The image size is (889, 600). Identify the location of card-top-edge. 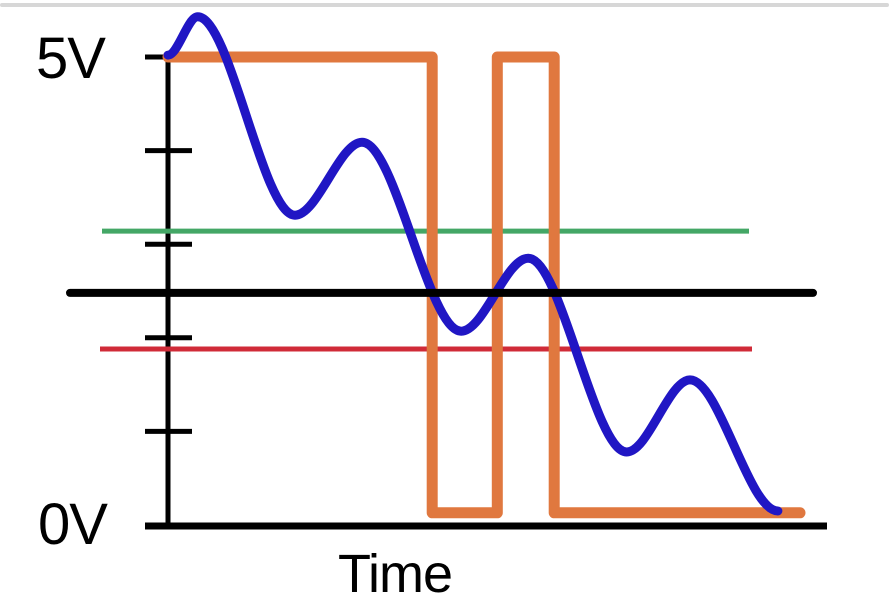
(444, 5).